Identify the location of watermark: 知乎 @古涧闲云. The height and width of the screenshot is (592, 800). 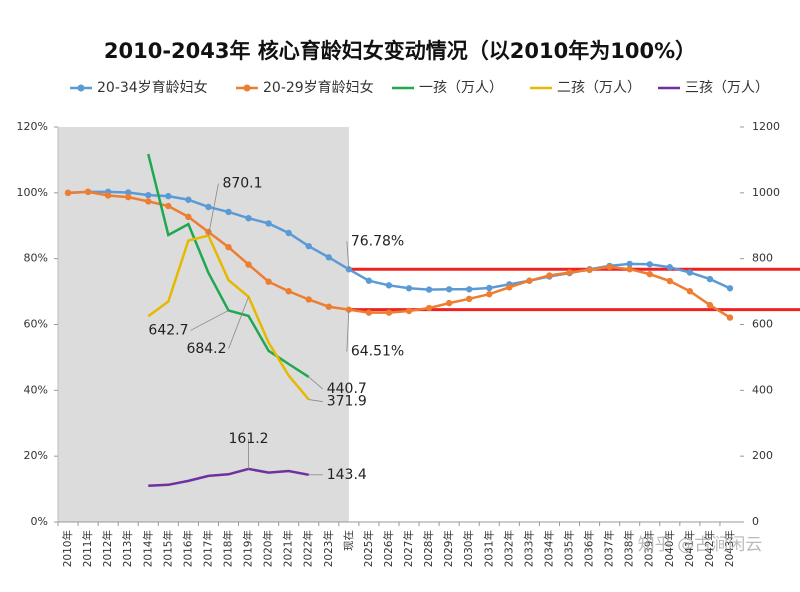
(700, 545).